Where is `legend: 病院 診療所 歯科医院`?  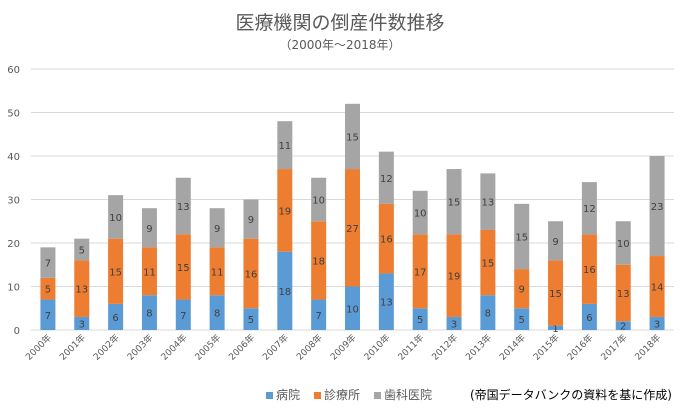 legend: 病院 診療所 歯科医院 is located at coordinates (349, 394).